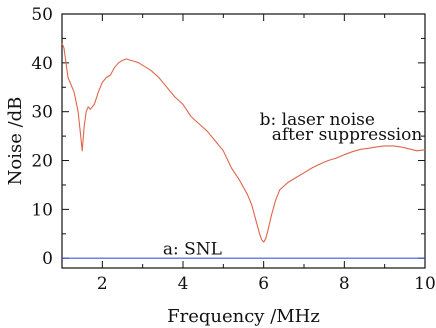  I want to click on annotation-label: b: laser noise, so click(317, 120).